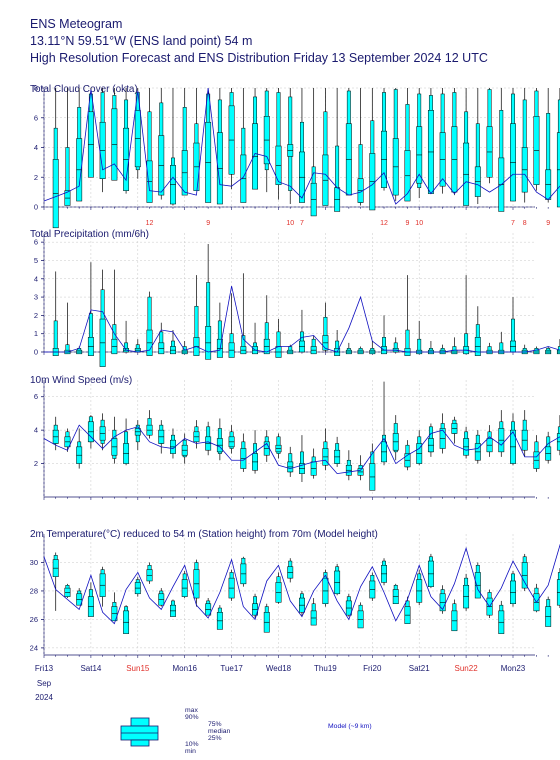 Image resolution: width=560 pixels, height=760 pixels. I want to click on over-range-value: 10, so click(290, 223).